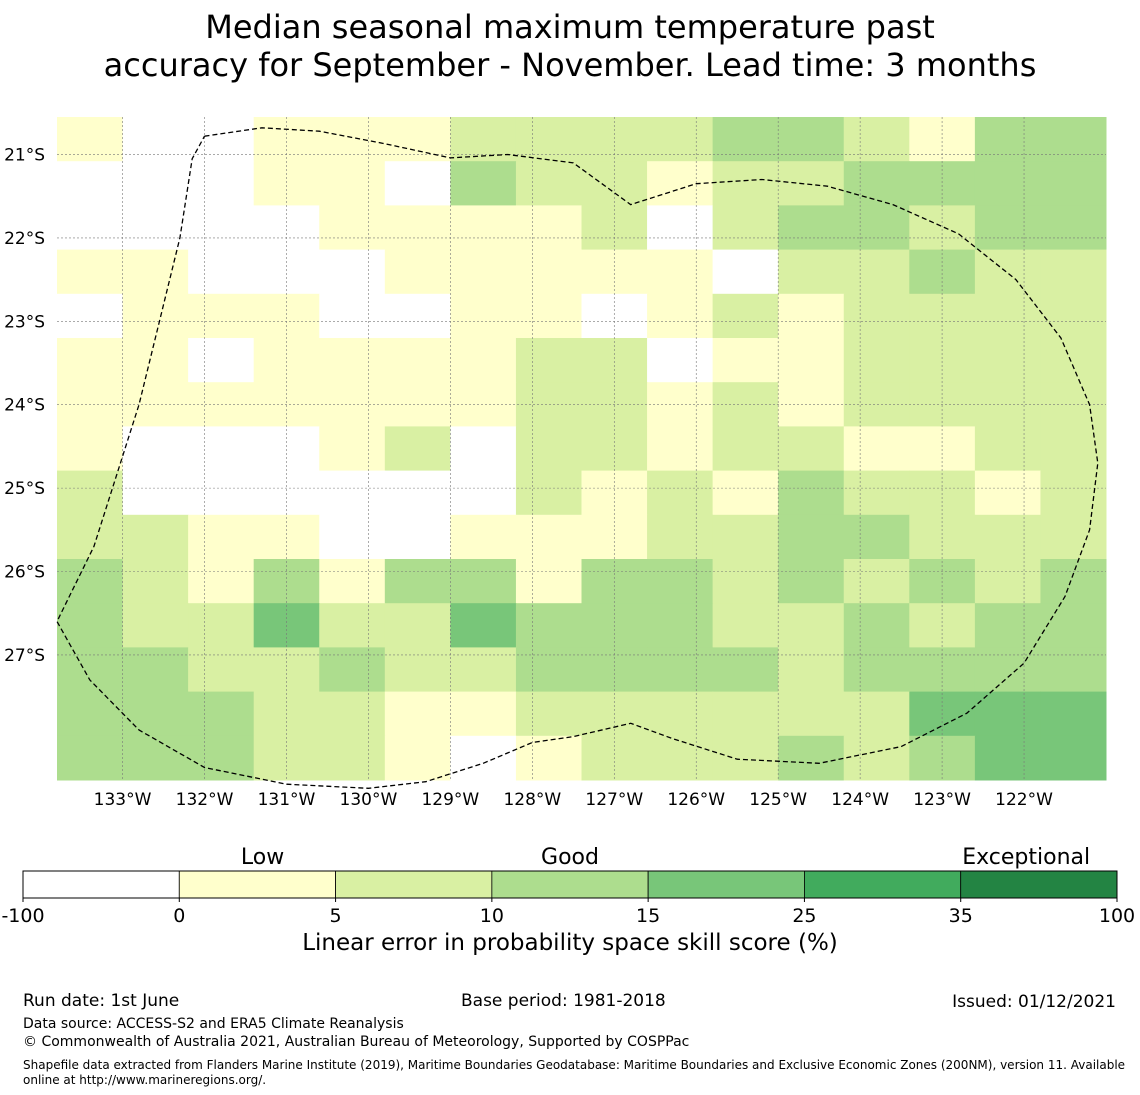  Describe the element at coordinates (24, 239) in the screenshot. I see `lat-tick-label: 22°S` at that location.